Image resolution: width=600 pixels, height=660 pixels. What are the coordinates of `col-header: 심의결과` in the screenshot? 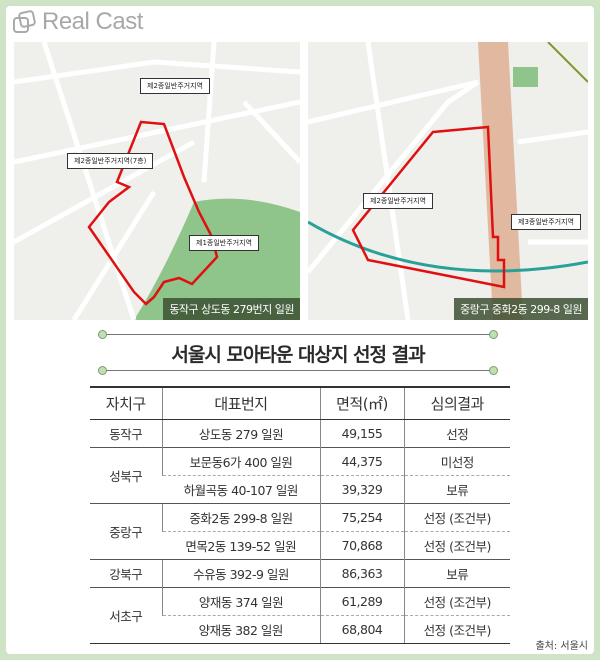 It's located at (456, 403).